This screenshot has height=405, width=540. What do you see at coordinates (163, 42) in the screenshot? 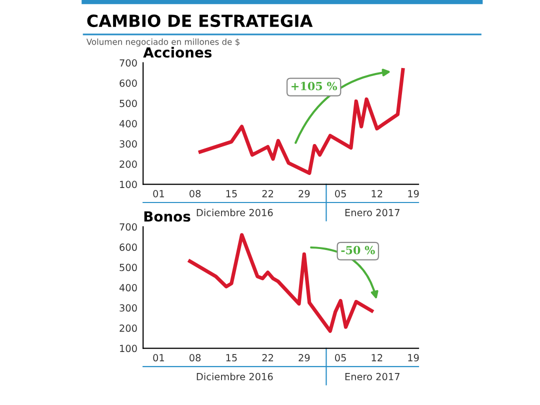
I see `chart-subtitle: Volumen negociado en millones de $` at bounding box center [163, 42].